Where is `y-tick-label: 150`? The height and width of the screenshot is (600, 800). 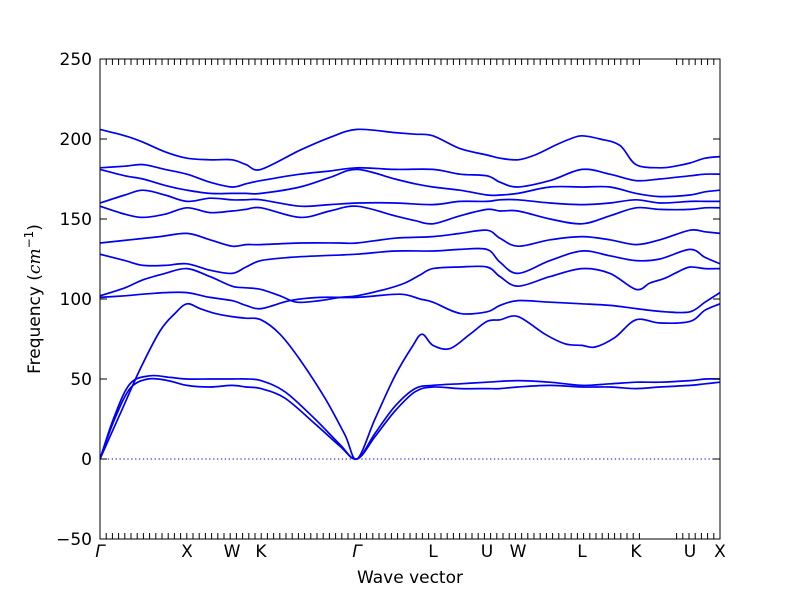 y-tick-label: 150 is located at coordinates (76, 220).